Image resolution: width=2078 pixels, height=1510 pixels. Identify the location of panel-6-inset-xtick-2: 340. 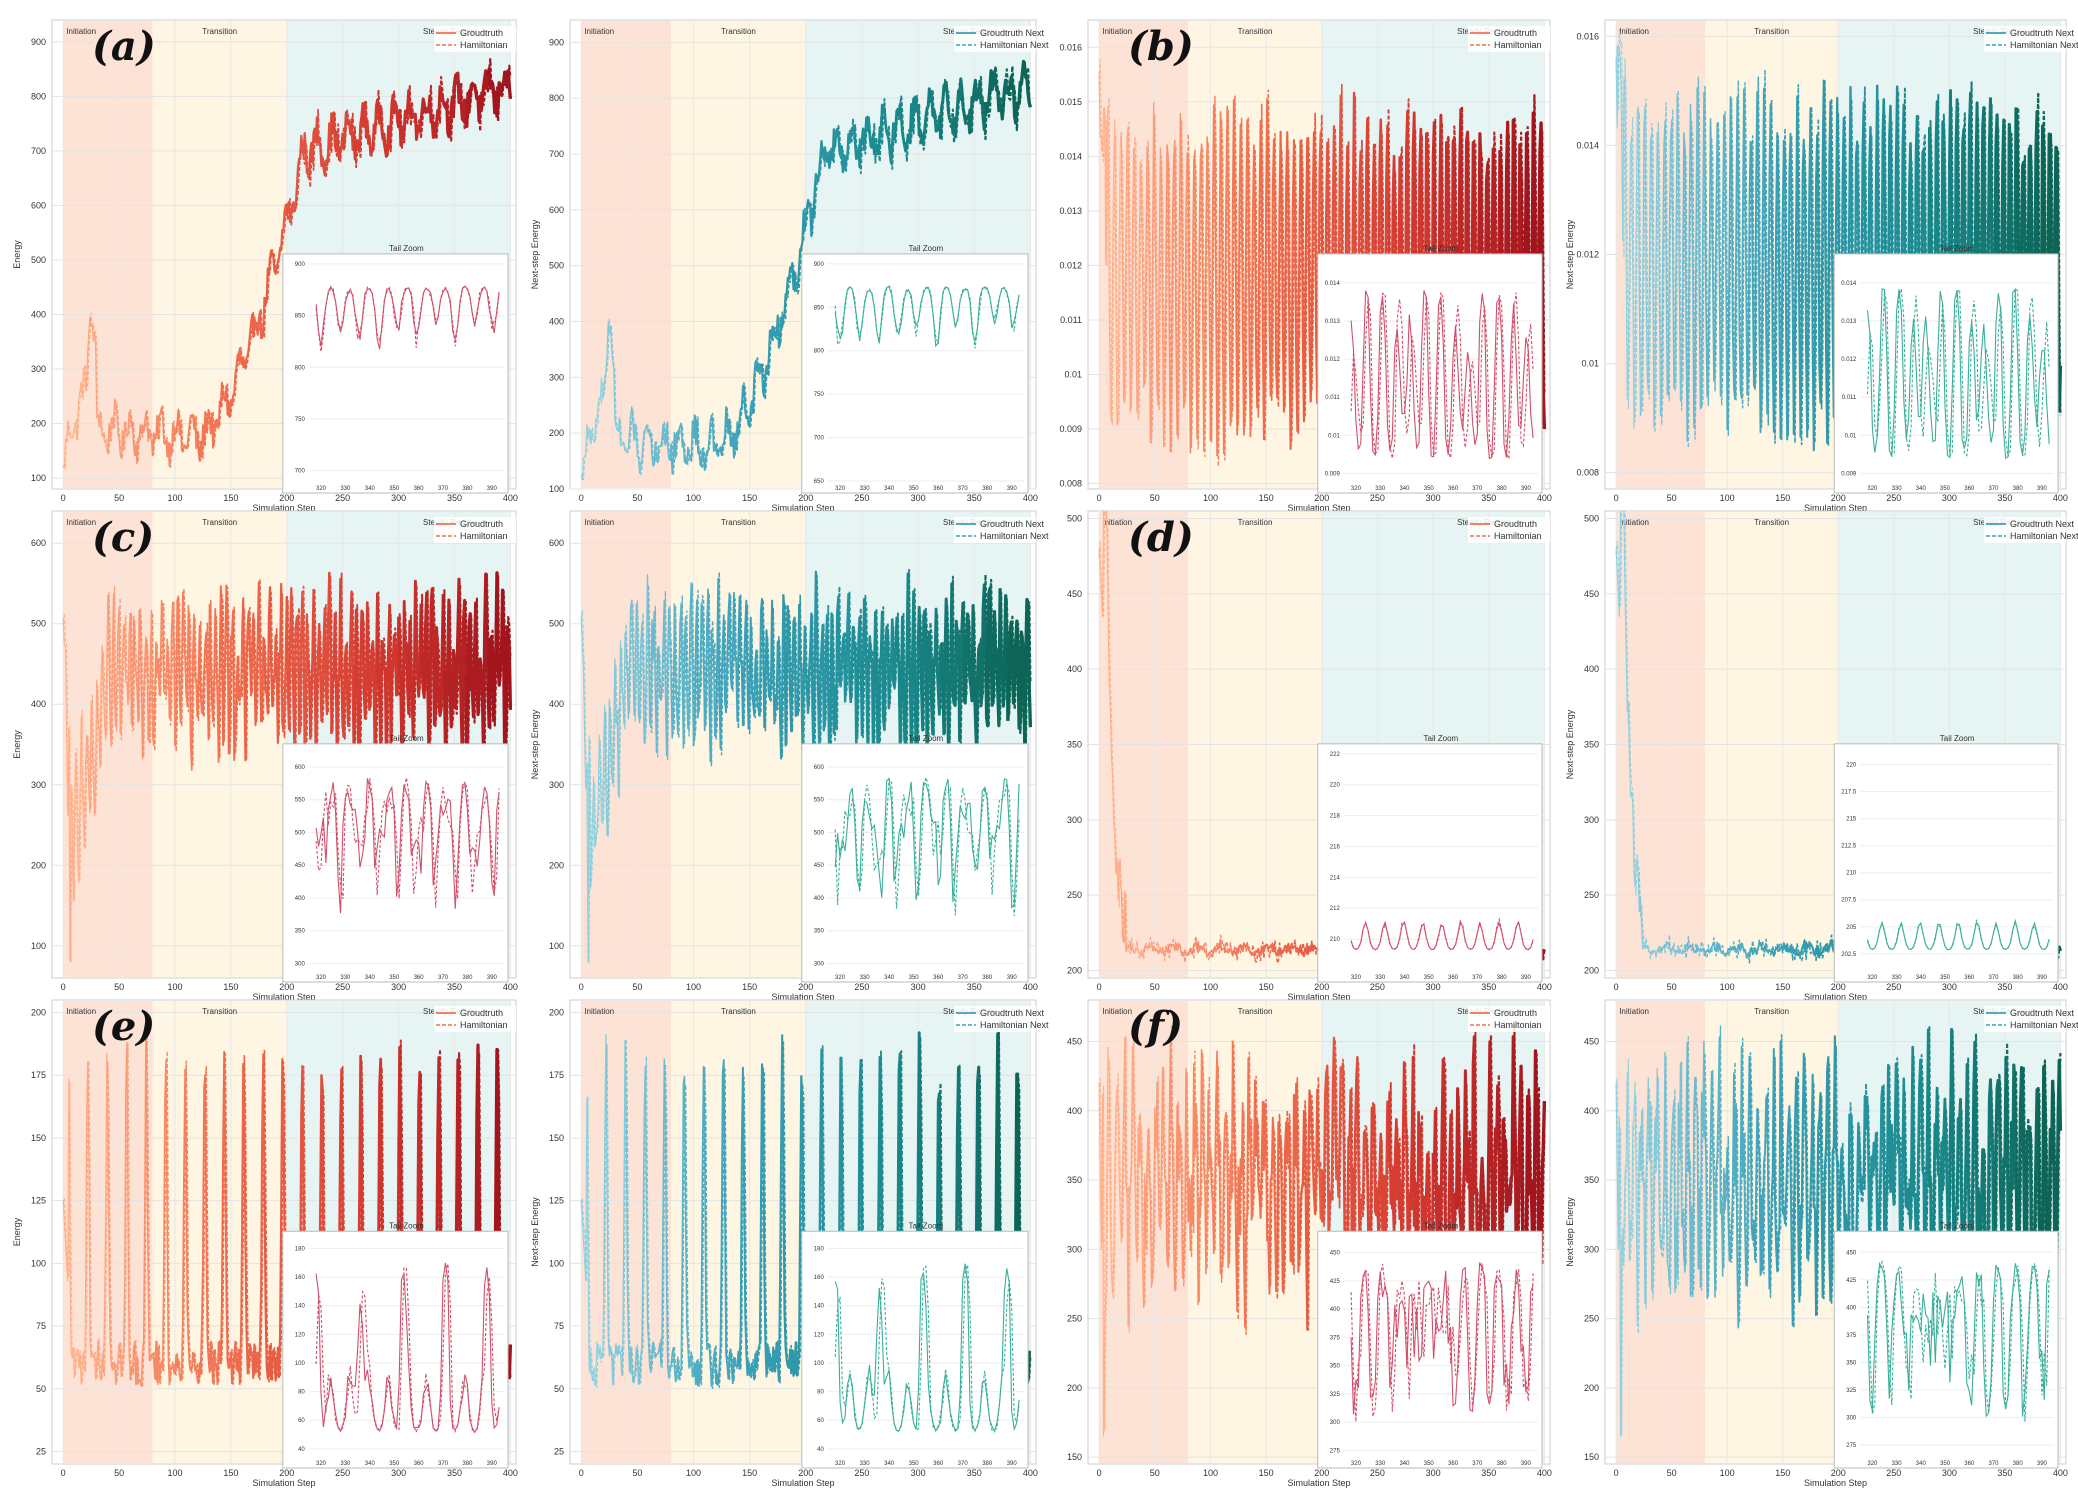
(889, 978).